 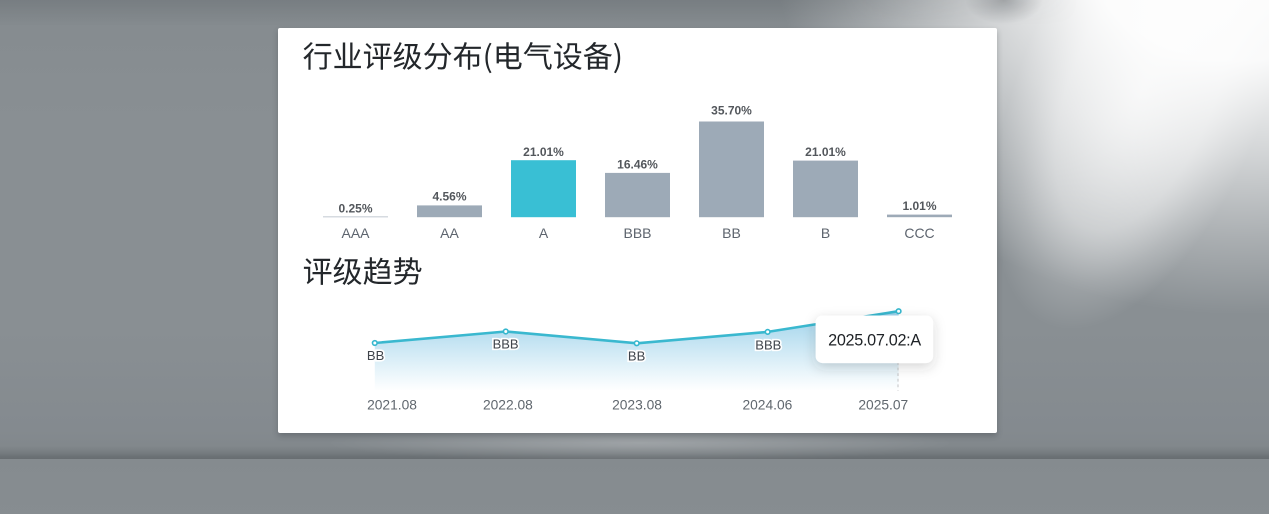 I want to click on svg-text: 0.25%, so click(x=355, y=208).